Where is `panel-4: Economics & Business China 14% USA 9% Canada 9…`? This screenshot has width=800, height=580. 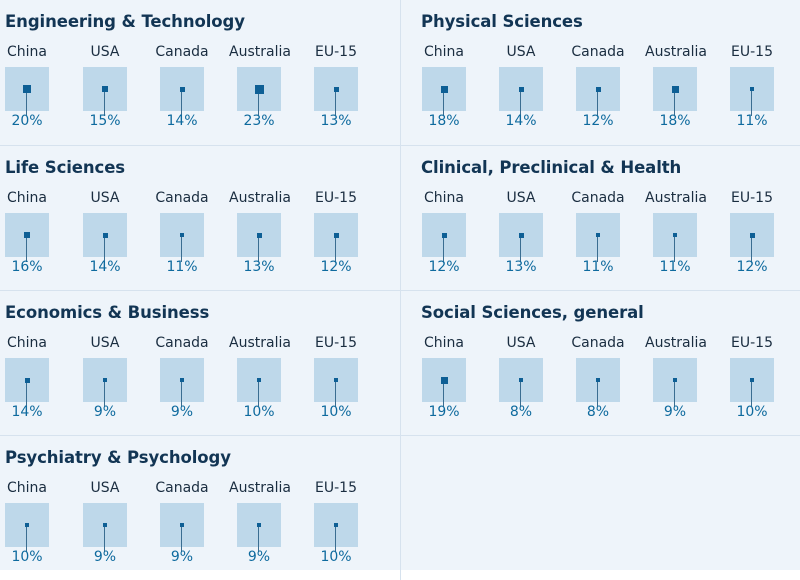
panel-4: Economics & Business China 14% USA 9% Canada 9… is located at coordinates (200, 362).